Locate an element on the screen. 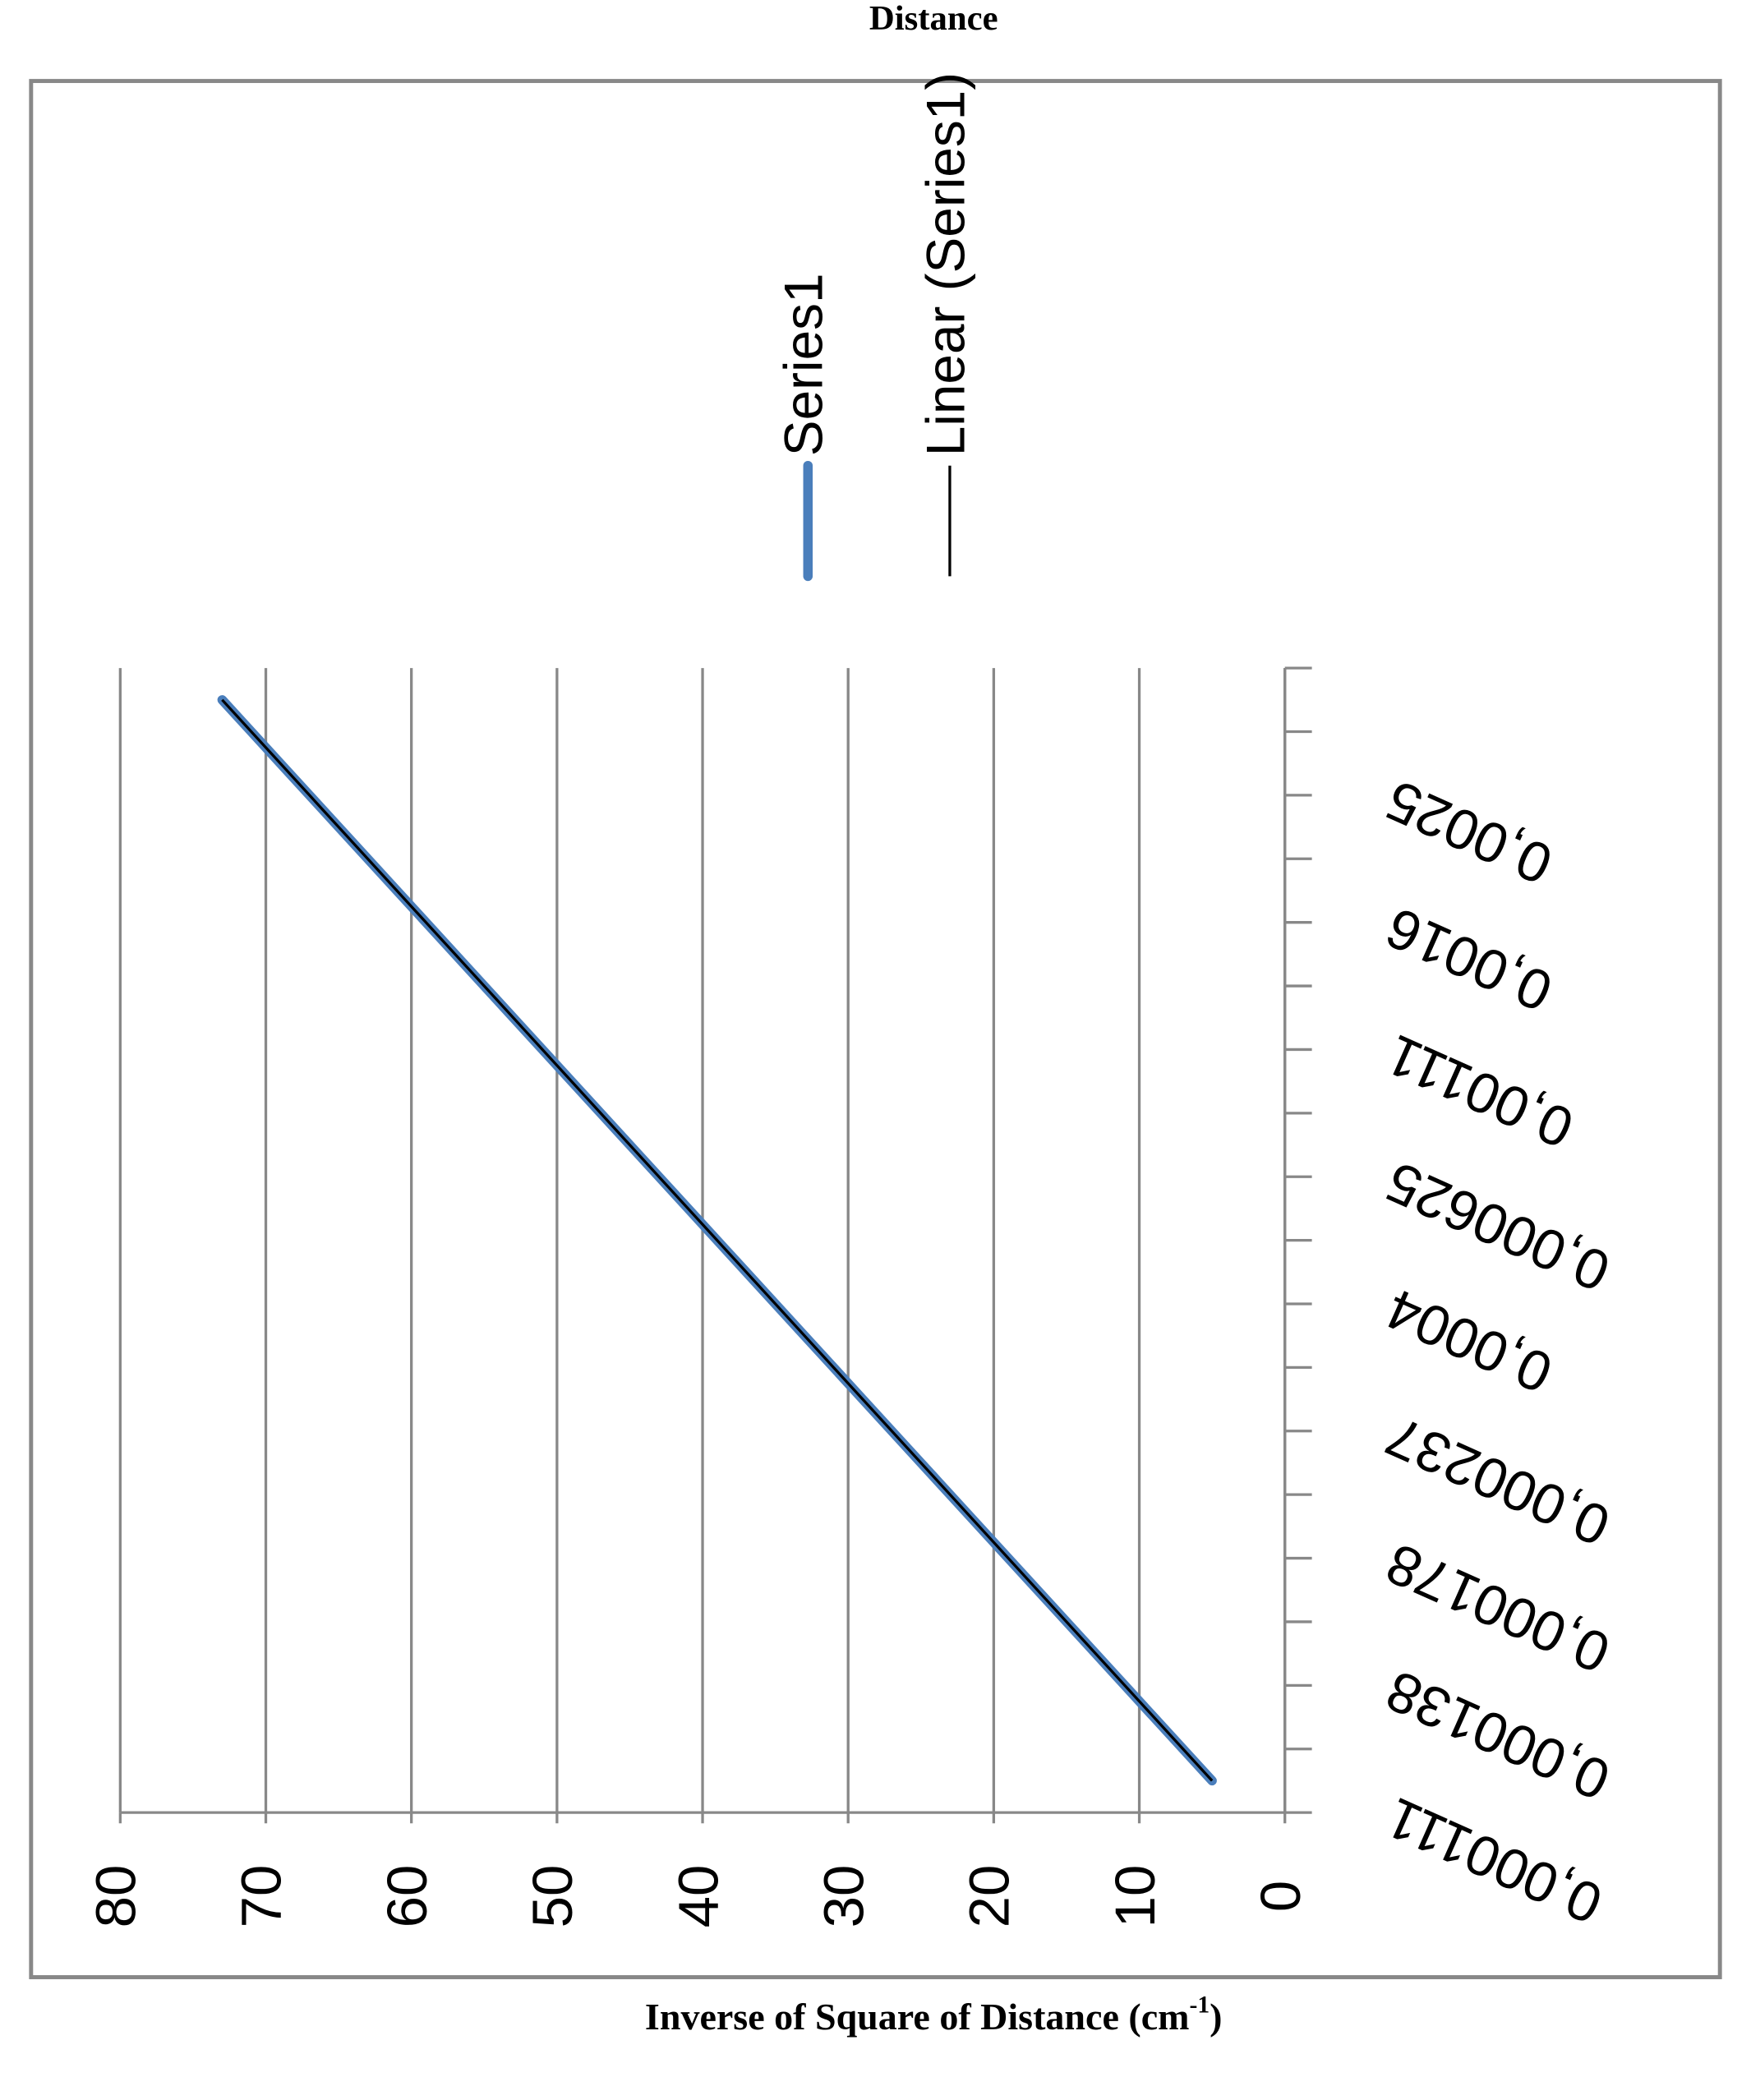 The image size is (1751, 2100). y-tick-label: 10 is located at coordinates (1135, 1896).